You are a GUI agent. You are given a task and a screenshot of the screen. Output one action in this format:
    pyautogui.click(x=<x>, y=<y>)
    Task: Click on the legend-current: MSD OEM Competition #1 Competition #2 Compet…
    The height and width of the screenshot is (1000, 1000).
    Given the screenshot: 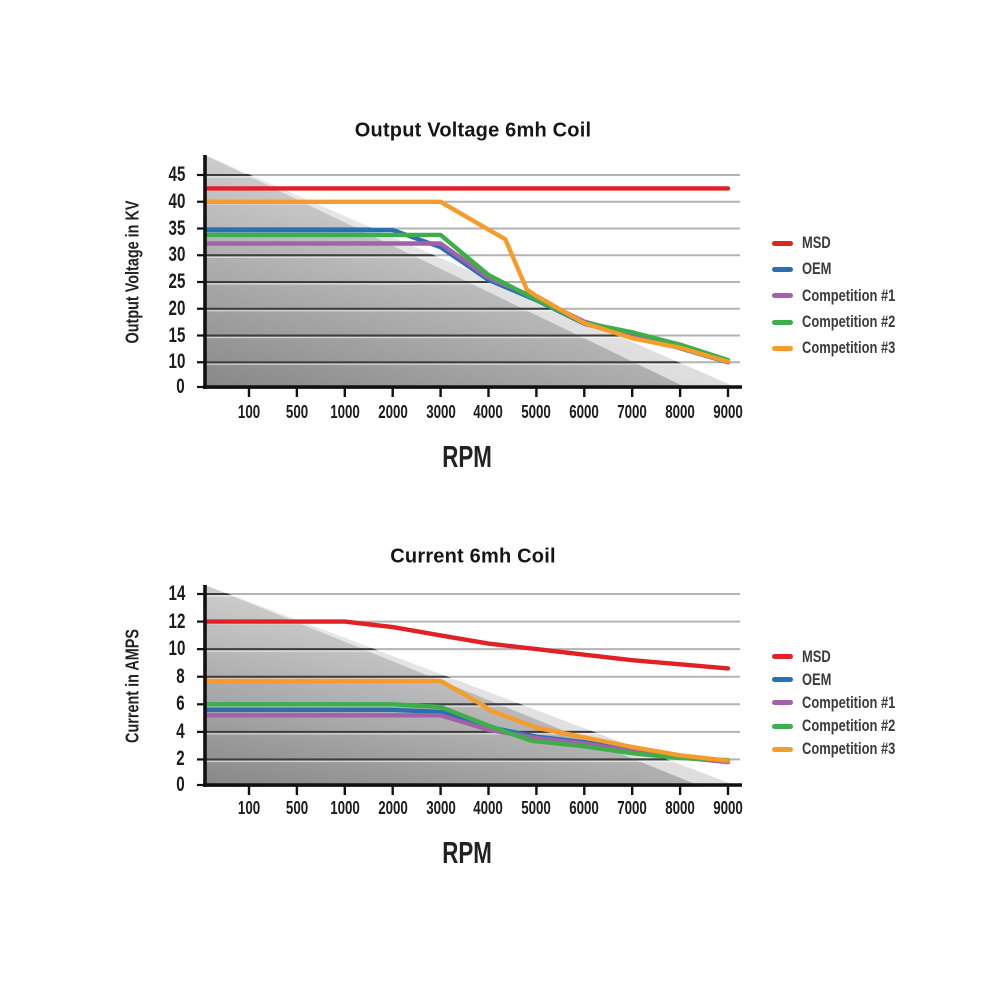 What is the action you would take?
    pyautogui.click(x=848, y=703)
    